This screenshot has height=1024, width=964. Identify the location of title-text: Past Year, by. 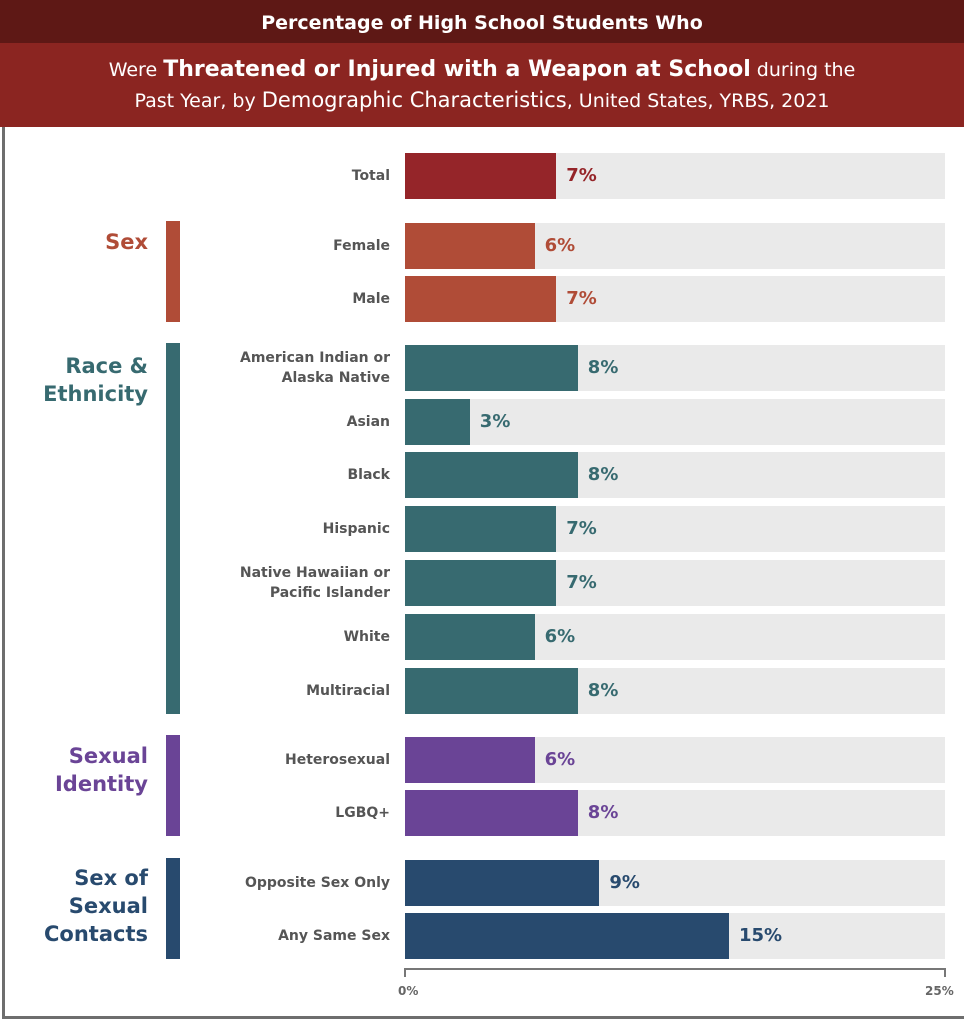
(198, 101).